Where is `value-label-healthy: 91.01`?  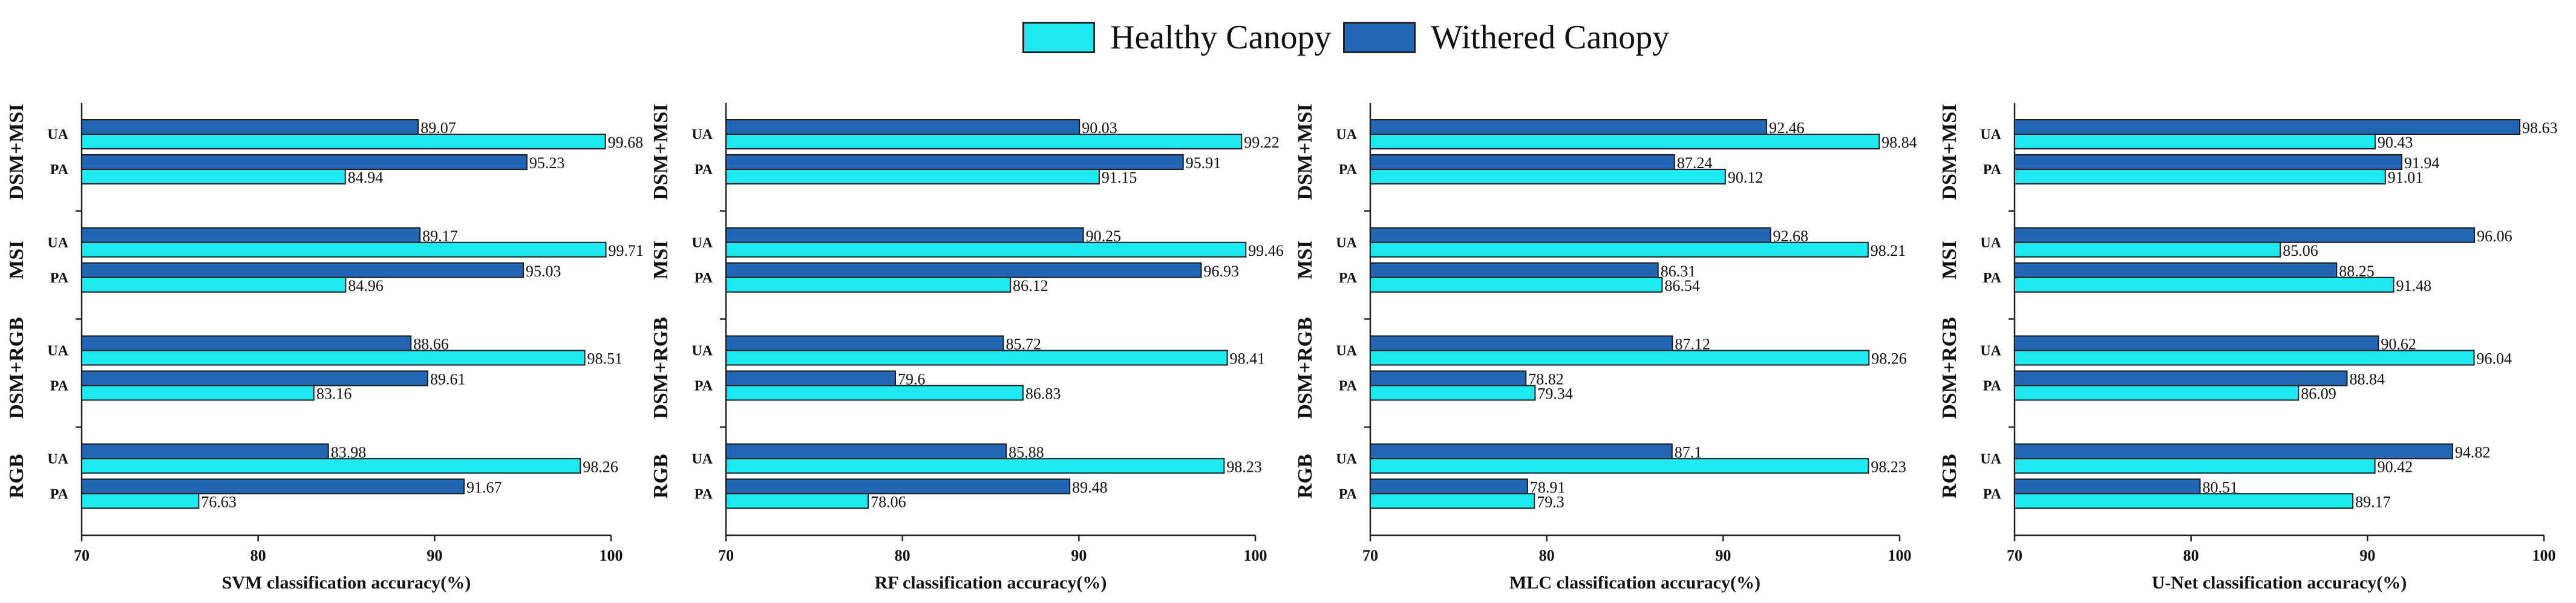 value-label-healthy: 91.01 is located at coordinates (2406, 177).